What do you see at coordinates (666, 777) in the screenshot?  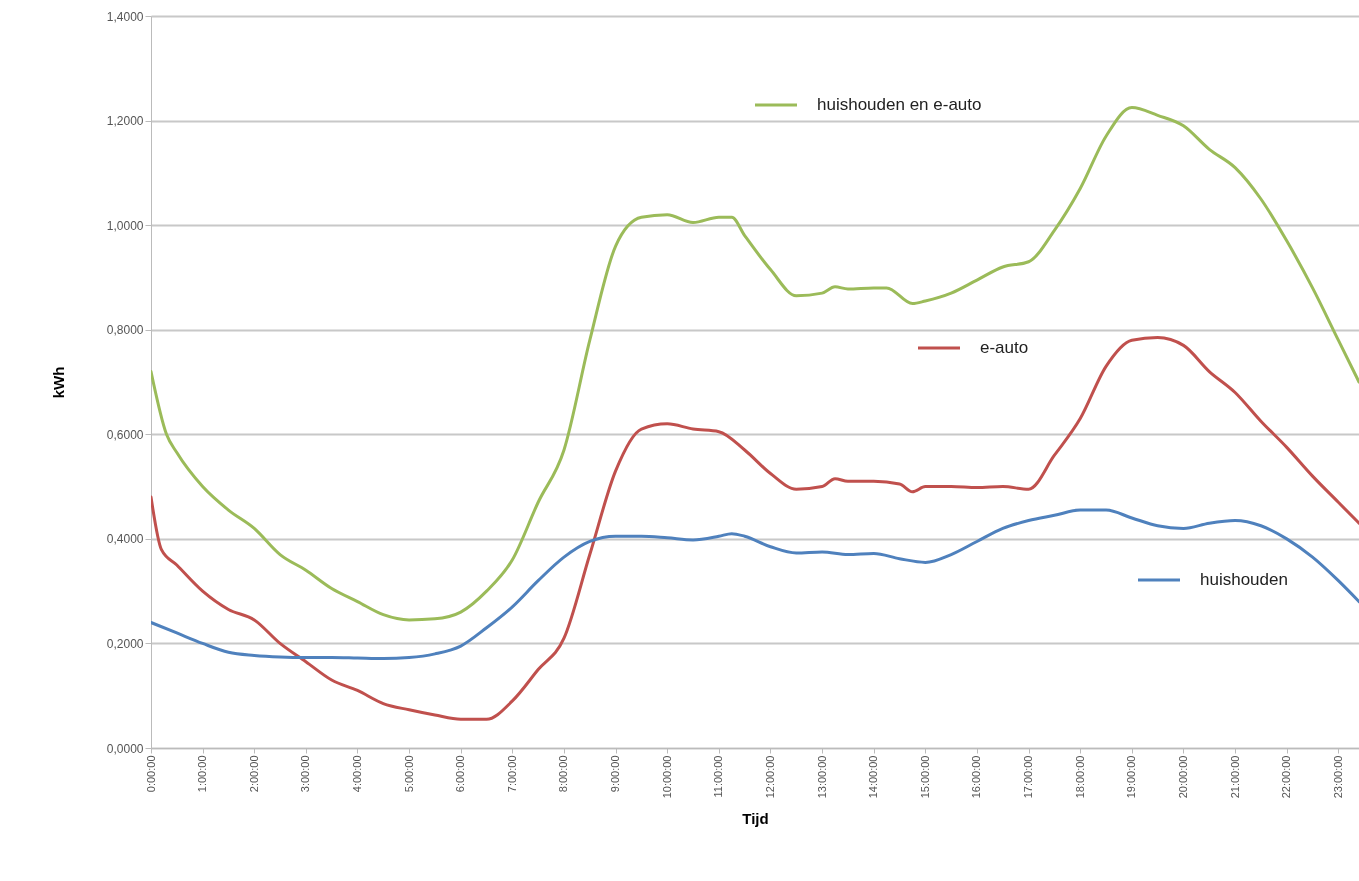 I see `x-tick-label: 10:00:00` at bounding box center [666, 777].